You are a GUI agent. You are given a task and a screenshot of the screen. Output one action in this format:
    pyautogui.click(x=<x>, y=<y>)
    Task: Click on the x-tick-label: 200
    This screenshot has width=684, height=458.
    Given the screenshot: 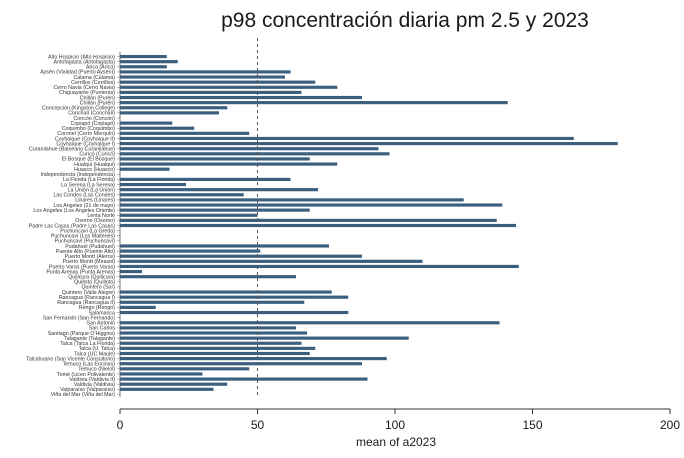 What is the action you would take?
    pyautogui.click(x=670, y=425)
    